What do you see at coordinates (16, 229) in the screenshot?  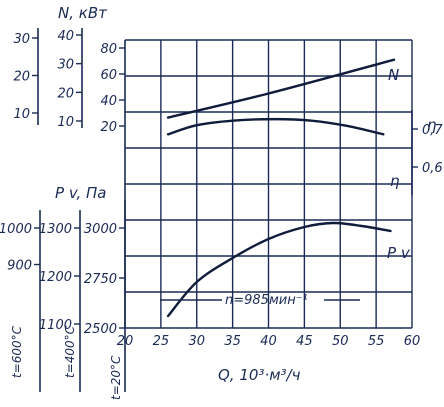 I see `pv-side2-axis-label-1000: 1000` at bounding box center [16, 229].